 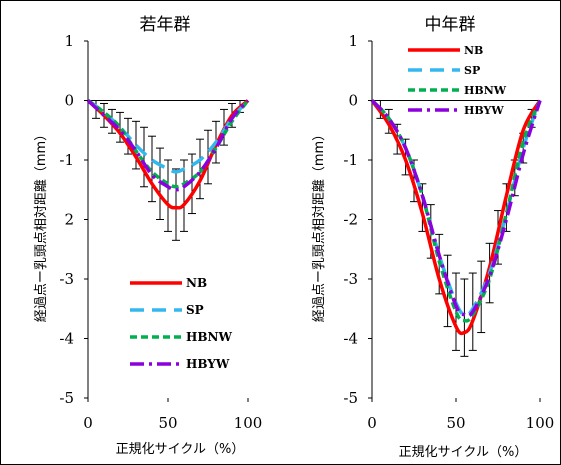 What do you see at coordinates (69, 220) in the screenshot?
I see `y-tick-label: 2` at bounding box center [69, 220].